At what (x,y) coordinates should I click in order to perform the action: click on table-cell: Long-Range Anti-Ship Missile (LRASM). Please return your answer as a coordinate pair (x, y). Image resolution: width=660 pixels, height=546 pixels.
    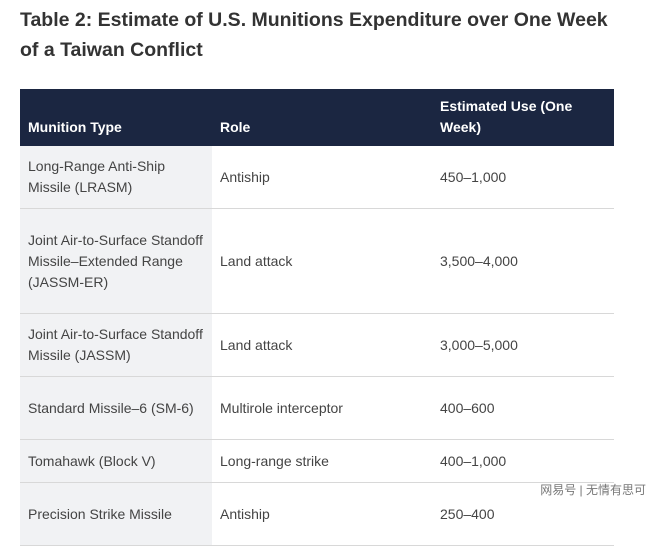
    Looking at the image, I should click on (116, 177).